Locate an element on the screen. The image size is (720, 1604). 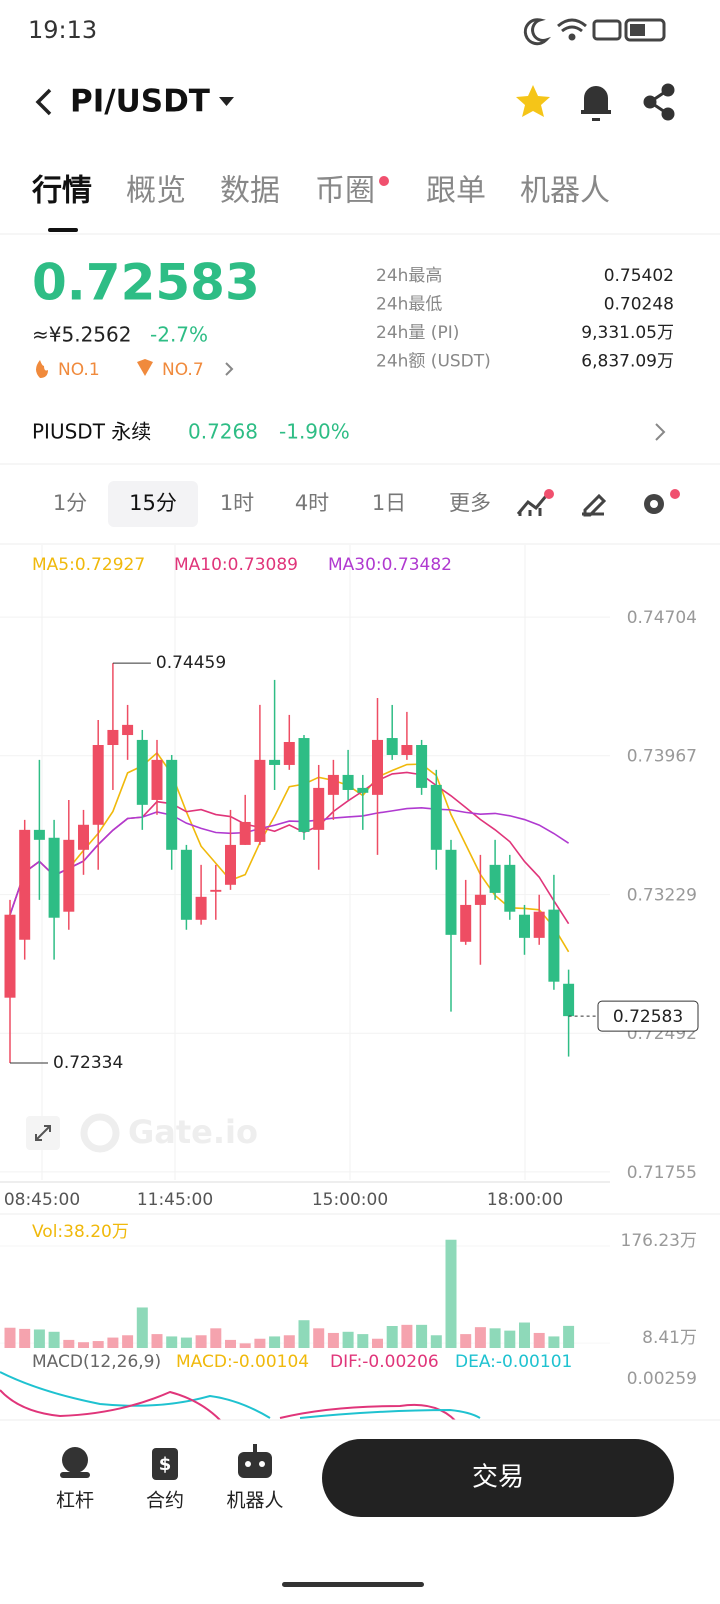
nav-leverage: 杠杆 is located at coordinates (75, 1501).